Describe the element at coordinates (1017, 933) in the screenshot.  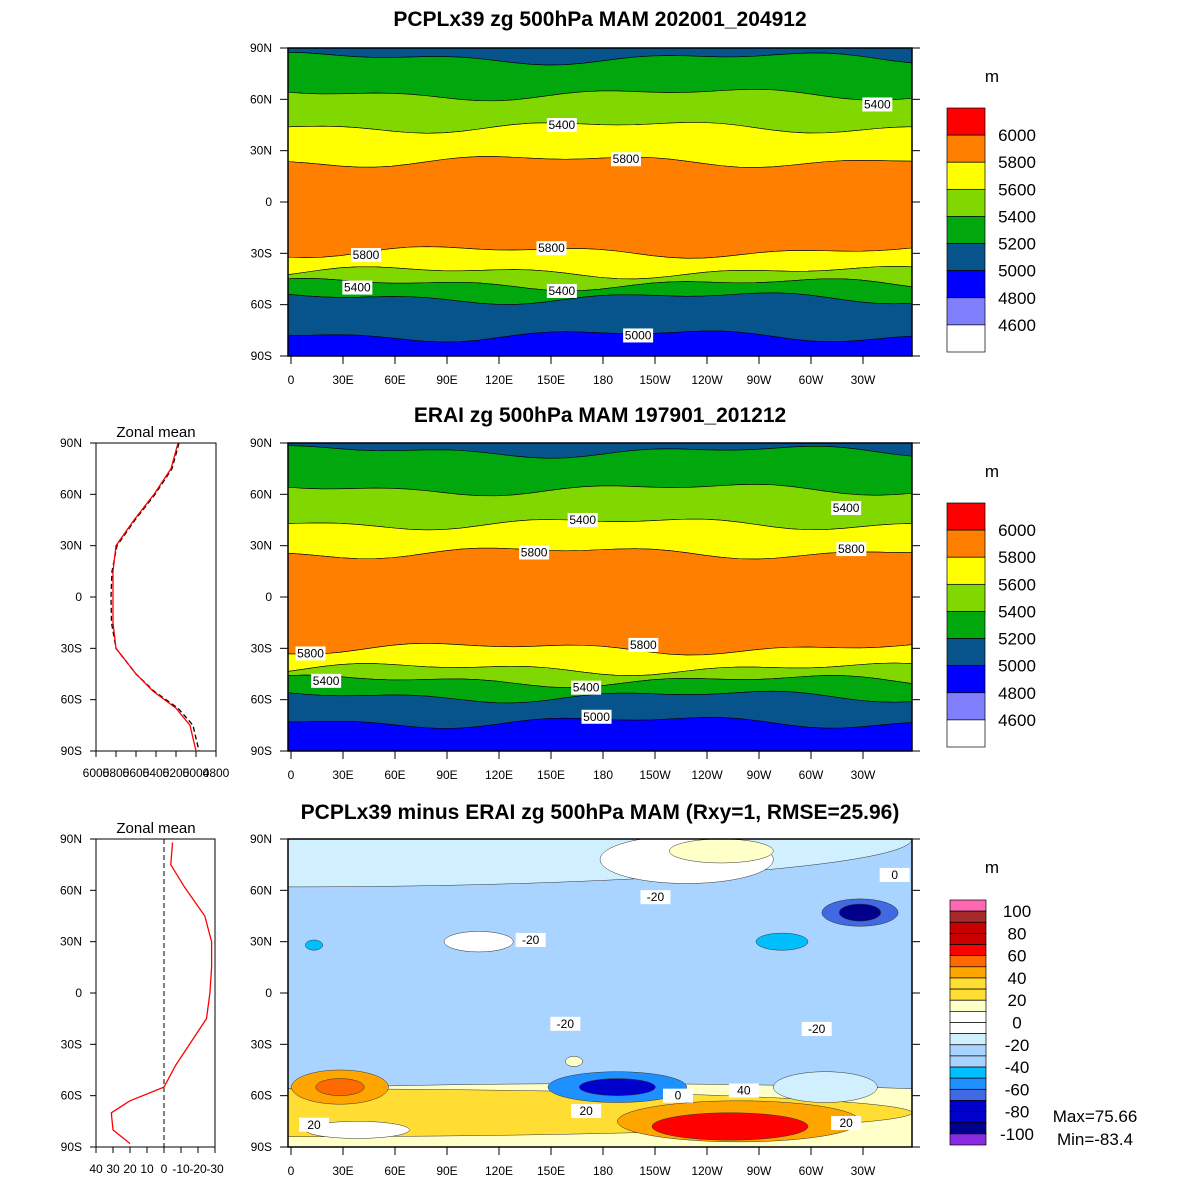
I see `colorbar-label: 80` at that location.